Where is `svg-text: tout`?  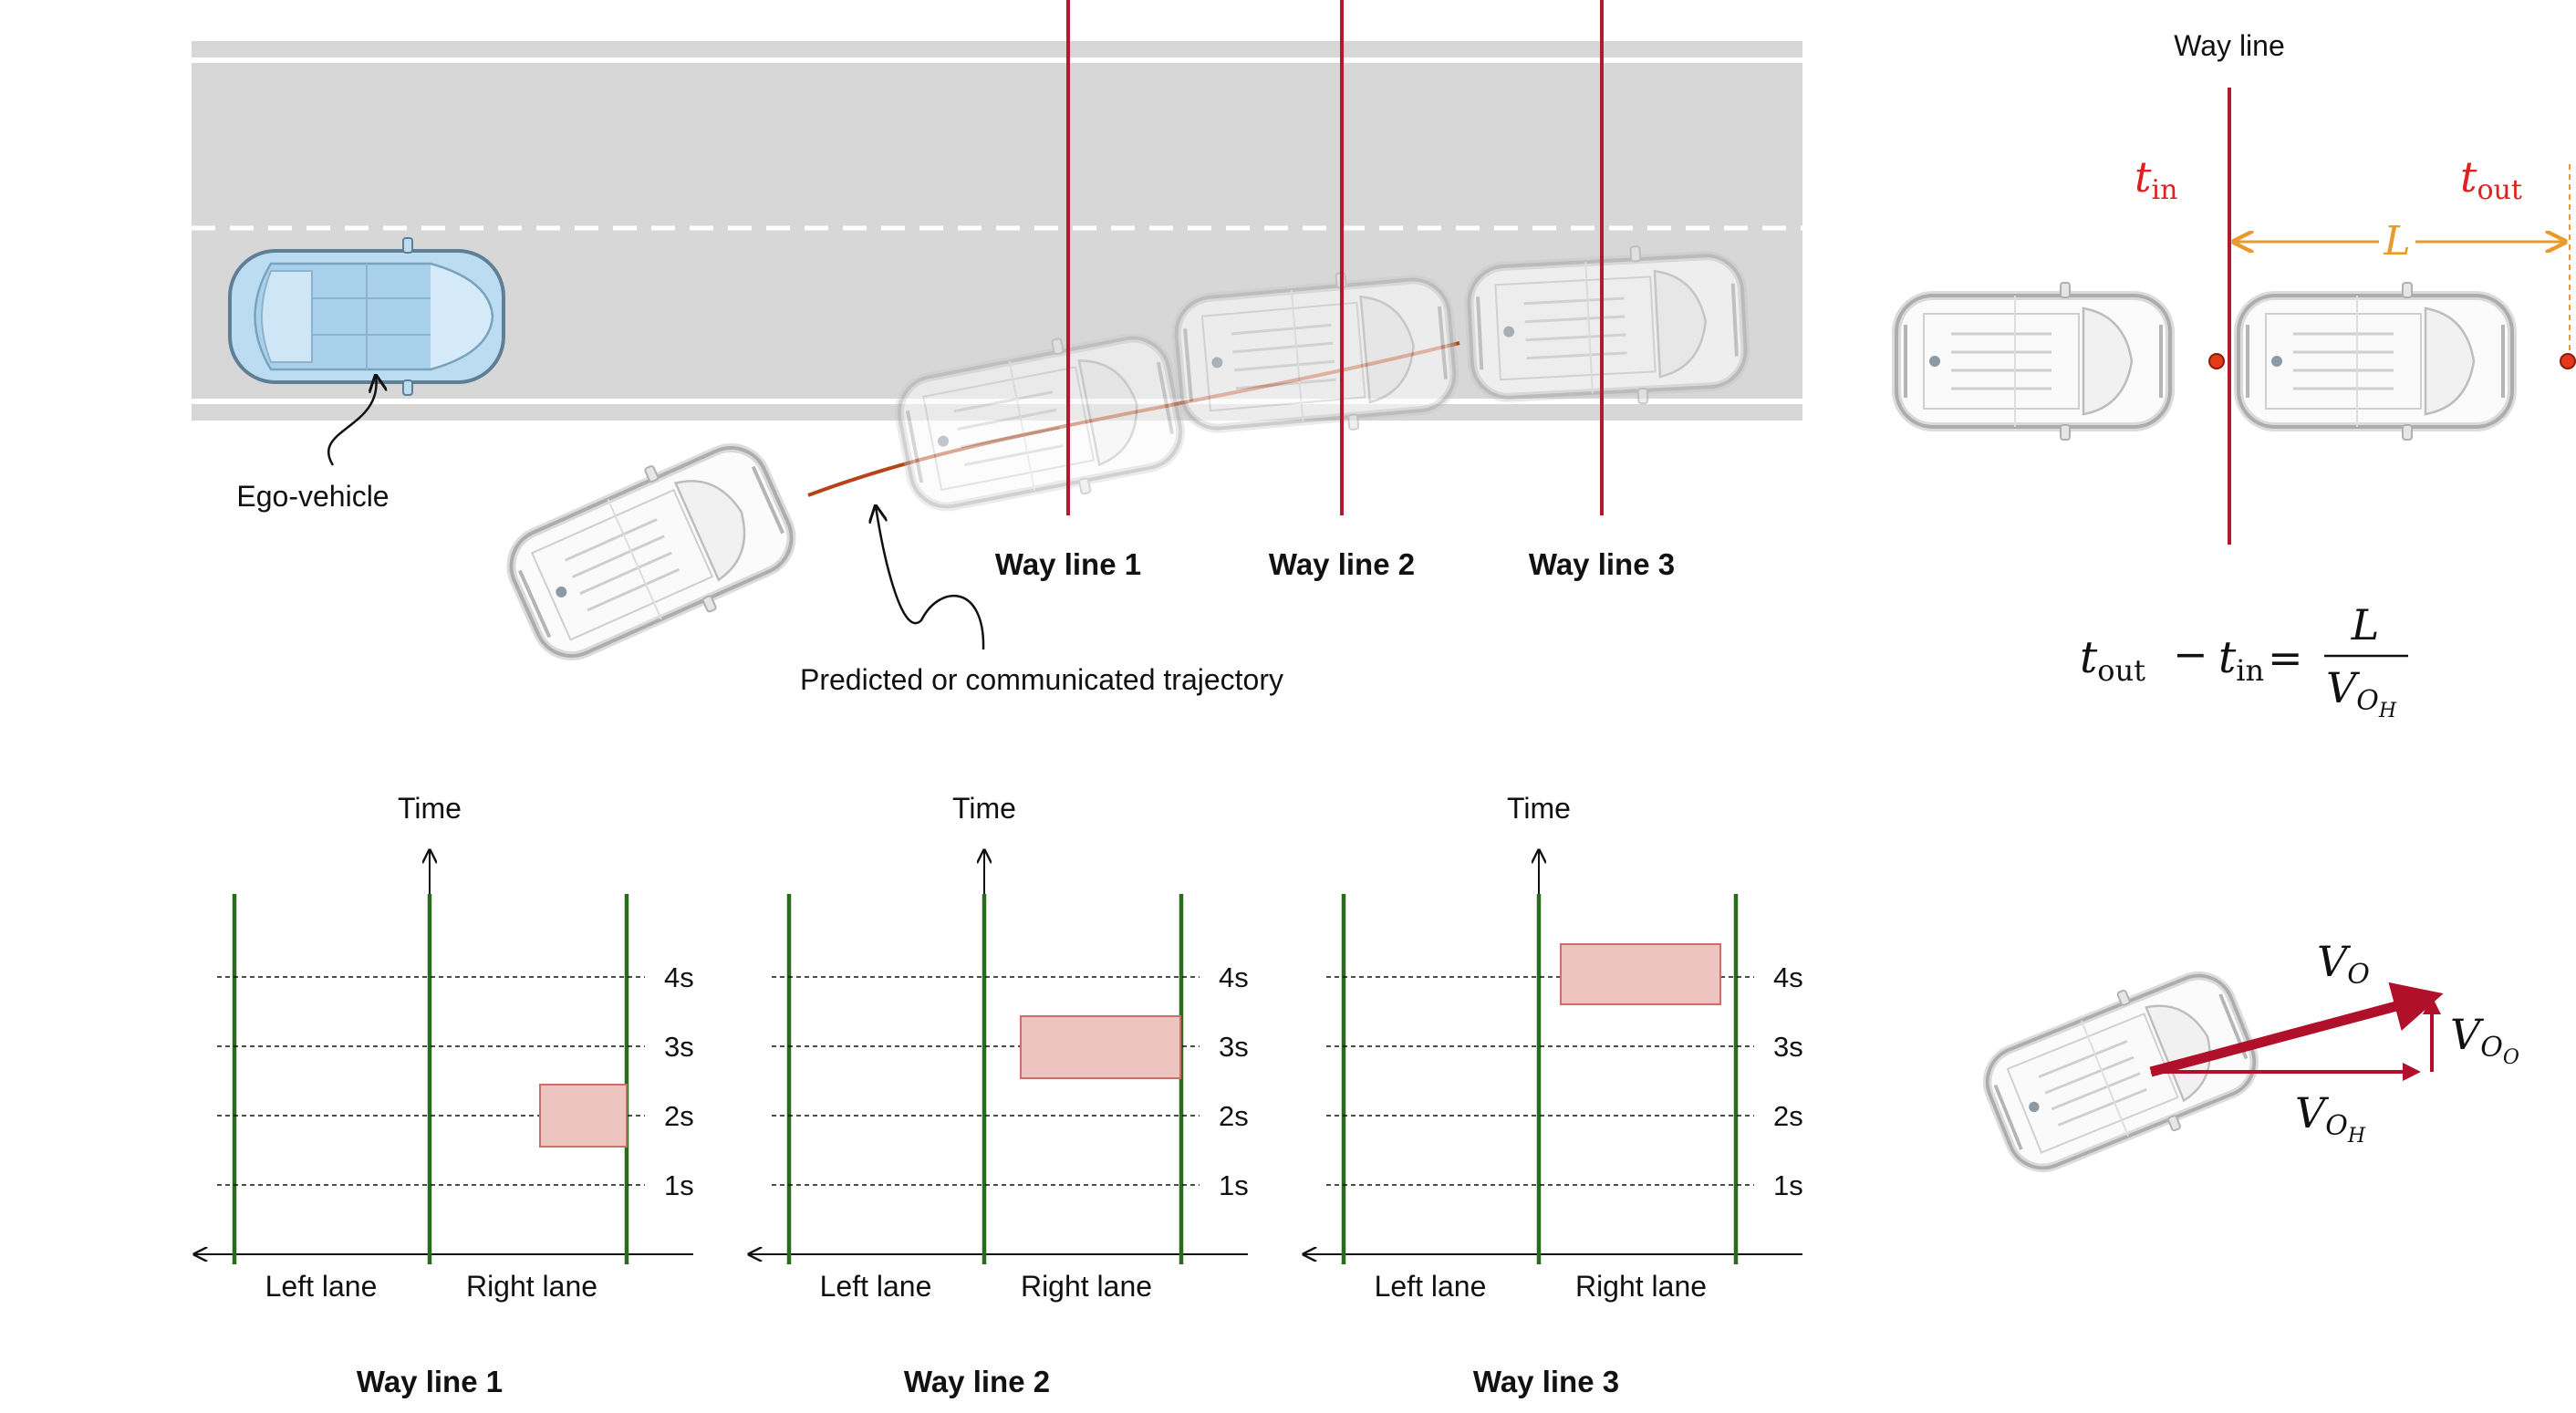 svg-text: tout is located at coordinates (2112, 660).